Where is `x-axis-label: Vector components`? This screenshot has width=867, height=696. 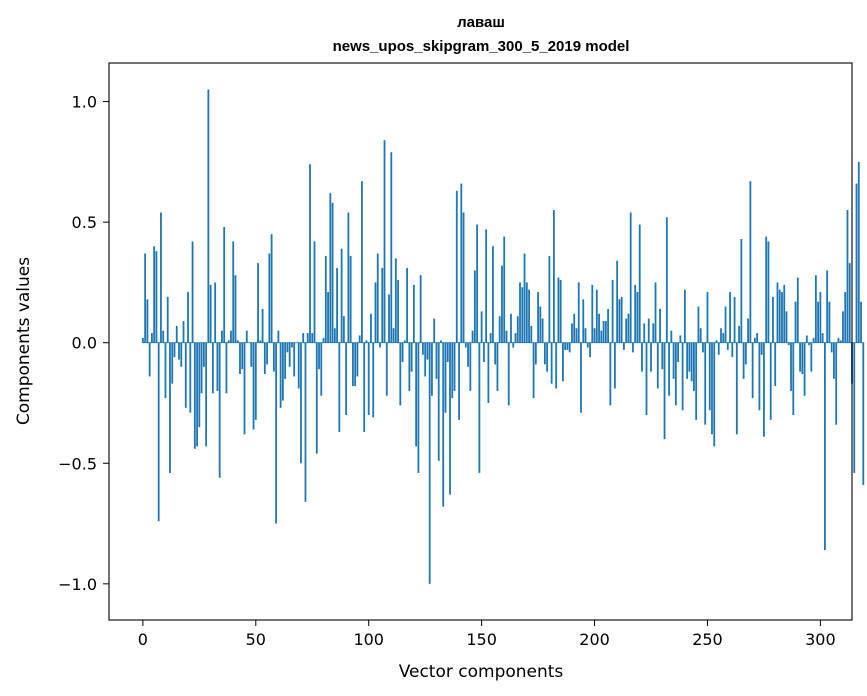
x-axis-label: Vector components is located at coordinates (481, 672).